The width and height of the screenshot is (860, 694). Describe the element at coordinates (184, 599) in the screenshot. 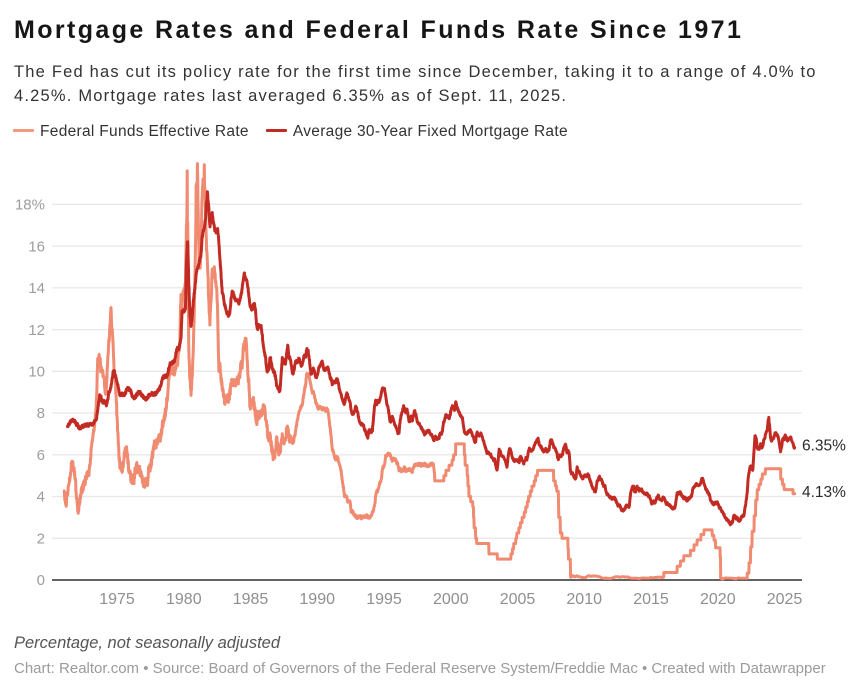

I see `svg-text: 1980` at that location.